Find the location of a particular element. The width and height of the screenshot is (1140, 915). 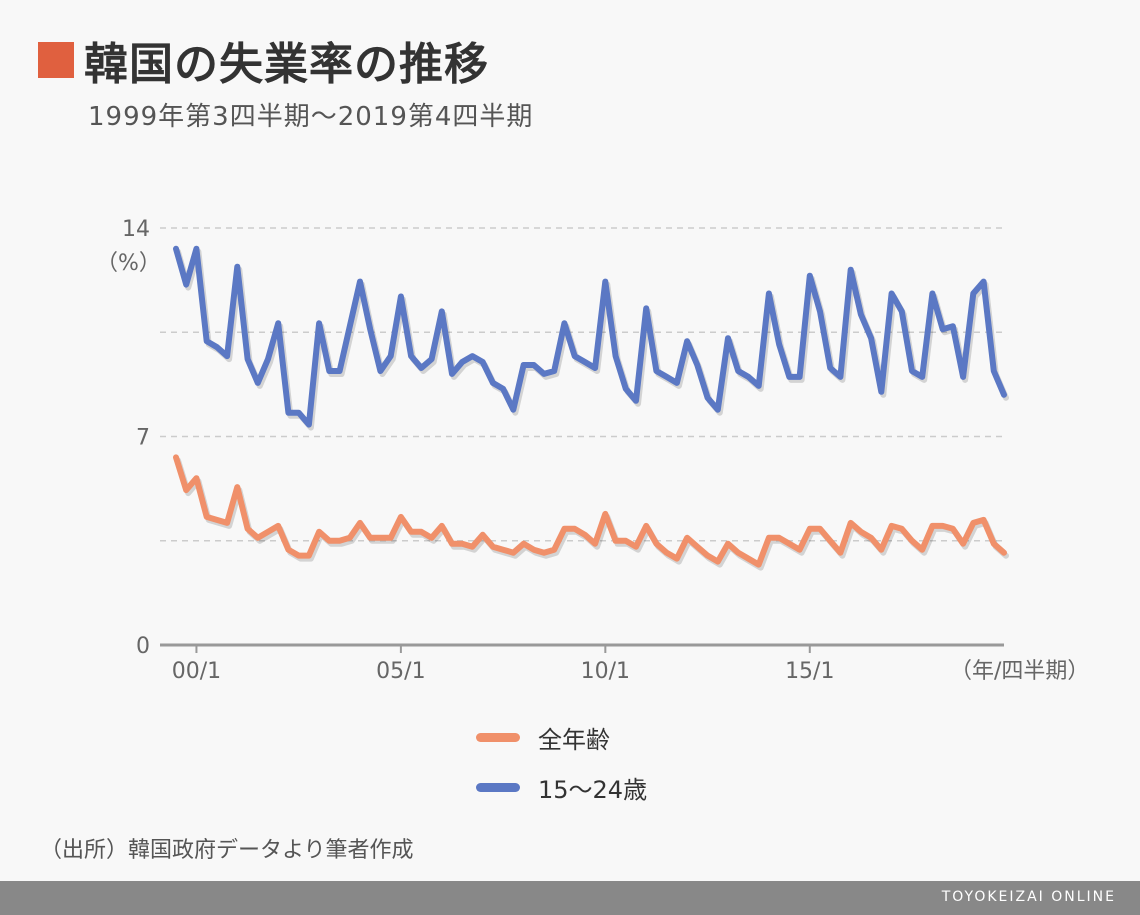

x-tick-label: 10/1 is located at coordinates (605, 671).